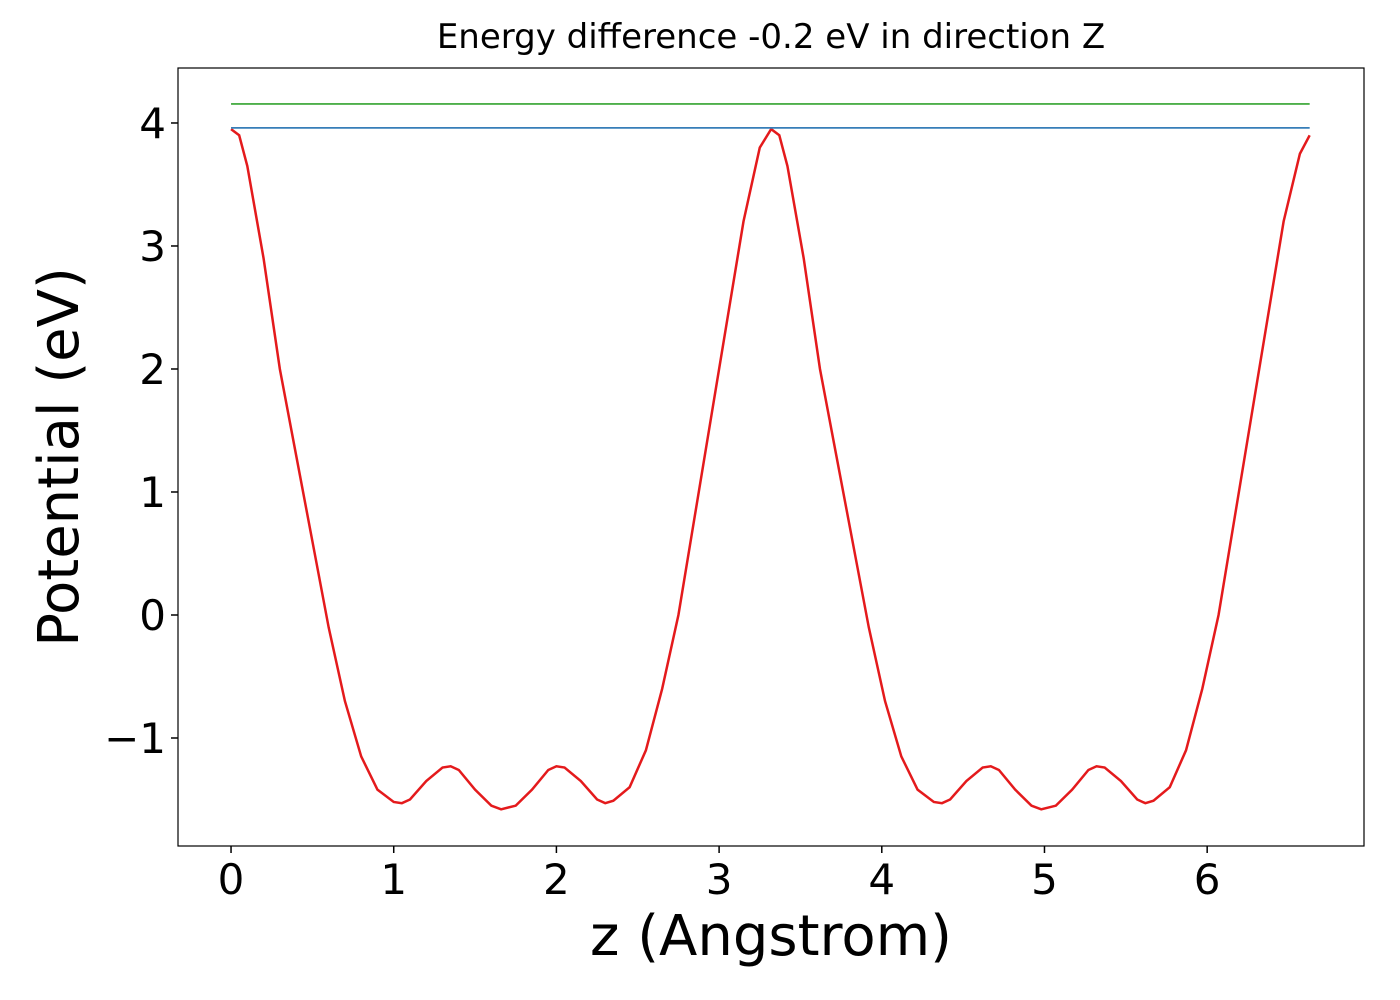 The height and width of the screenshot is (1000, 1400). I want to click on x-tick-label: 5, so click(1044, 879).